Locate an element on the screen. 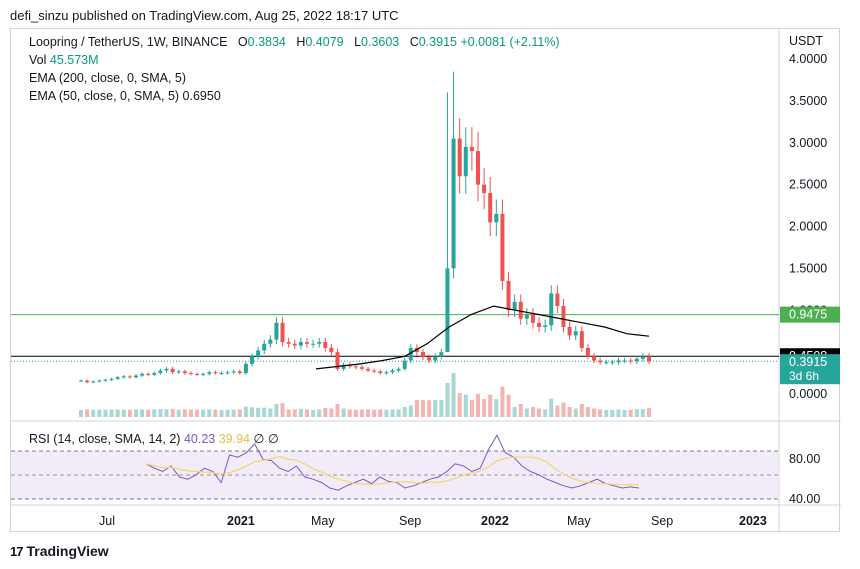 The height and width of the screenshot is (569, 860). rsi-extra-1: ∅ is located at coordinates (259, 439).